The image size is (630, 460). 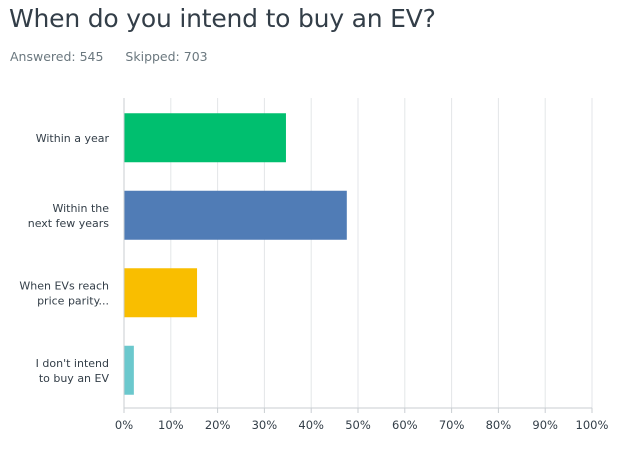 I want to click on category-label-line: Within a year, so click(x=73, y=138).